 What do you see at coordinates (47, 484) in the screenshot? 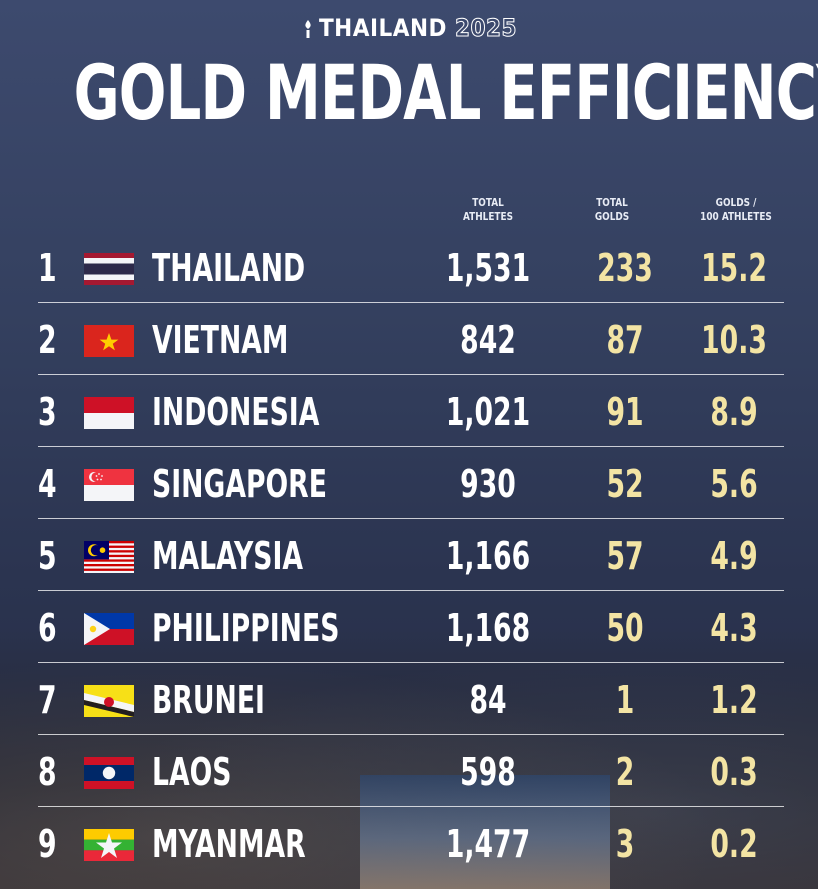
I see `rank-cell: 4` at bounding box center [47, 484].